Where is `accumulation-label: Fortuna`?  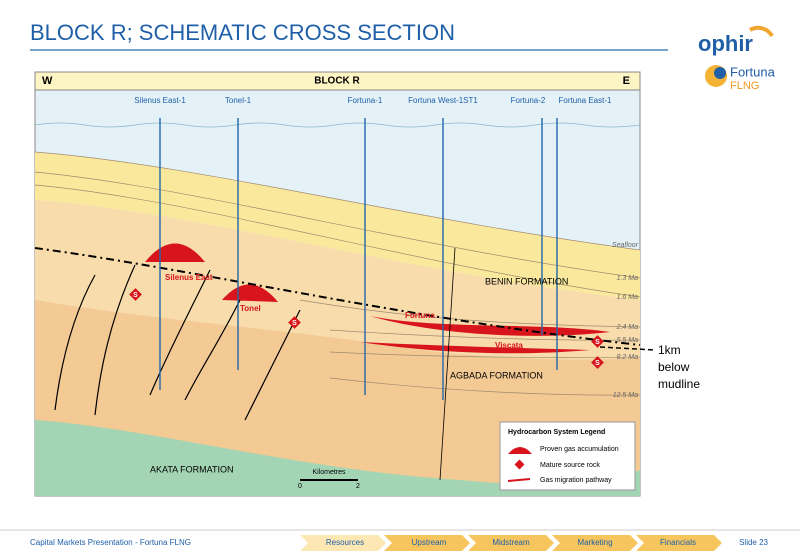
accumulation-label: Fortuna is located at coordinates (420, 315).